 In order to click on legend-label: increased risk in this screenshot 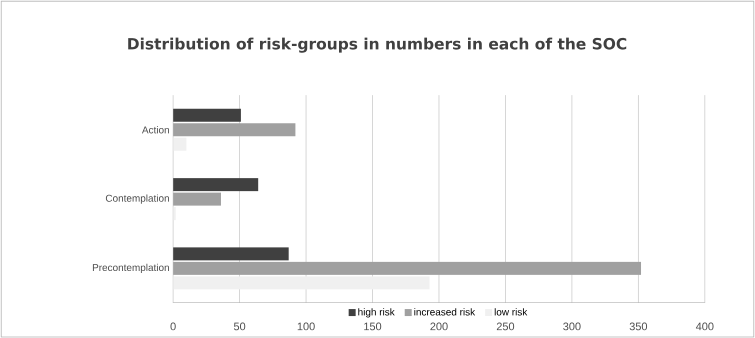, I will do `click(445, 312)`.